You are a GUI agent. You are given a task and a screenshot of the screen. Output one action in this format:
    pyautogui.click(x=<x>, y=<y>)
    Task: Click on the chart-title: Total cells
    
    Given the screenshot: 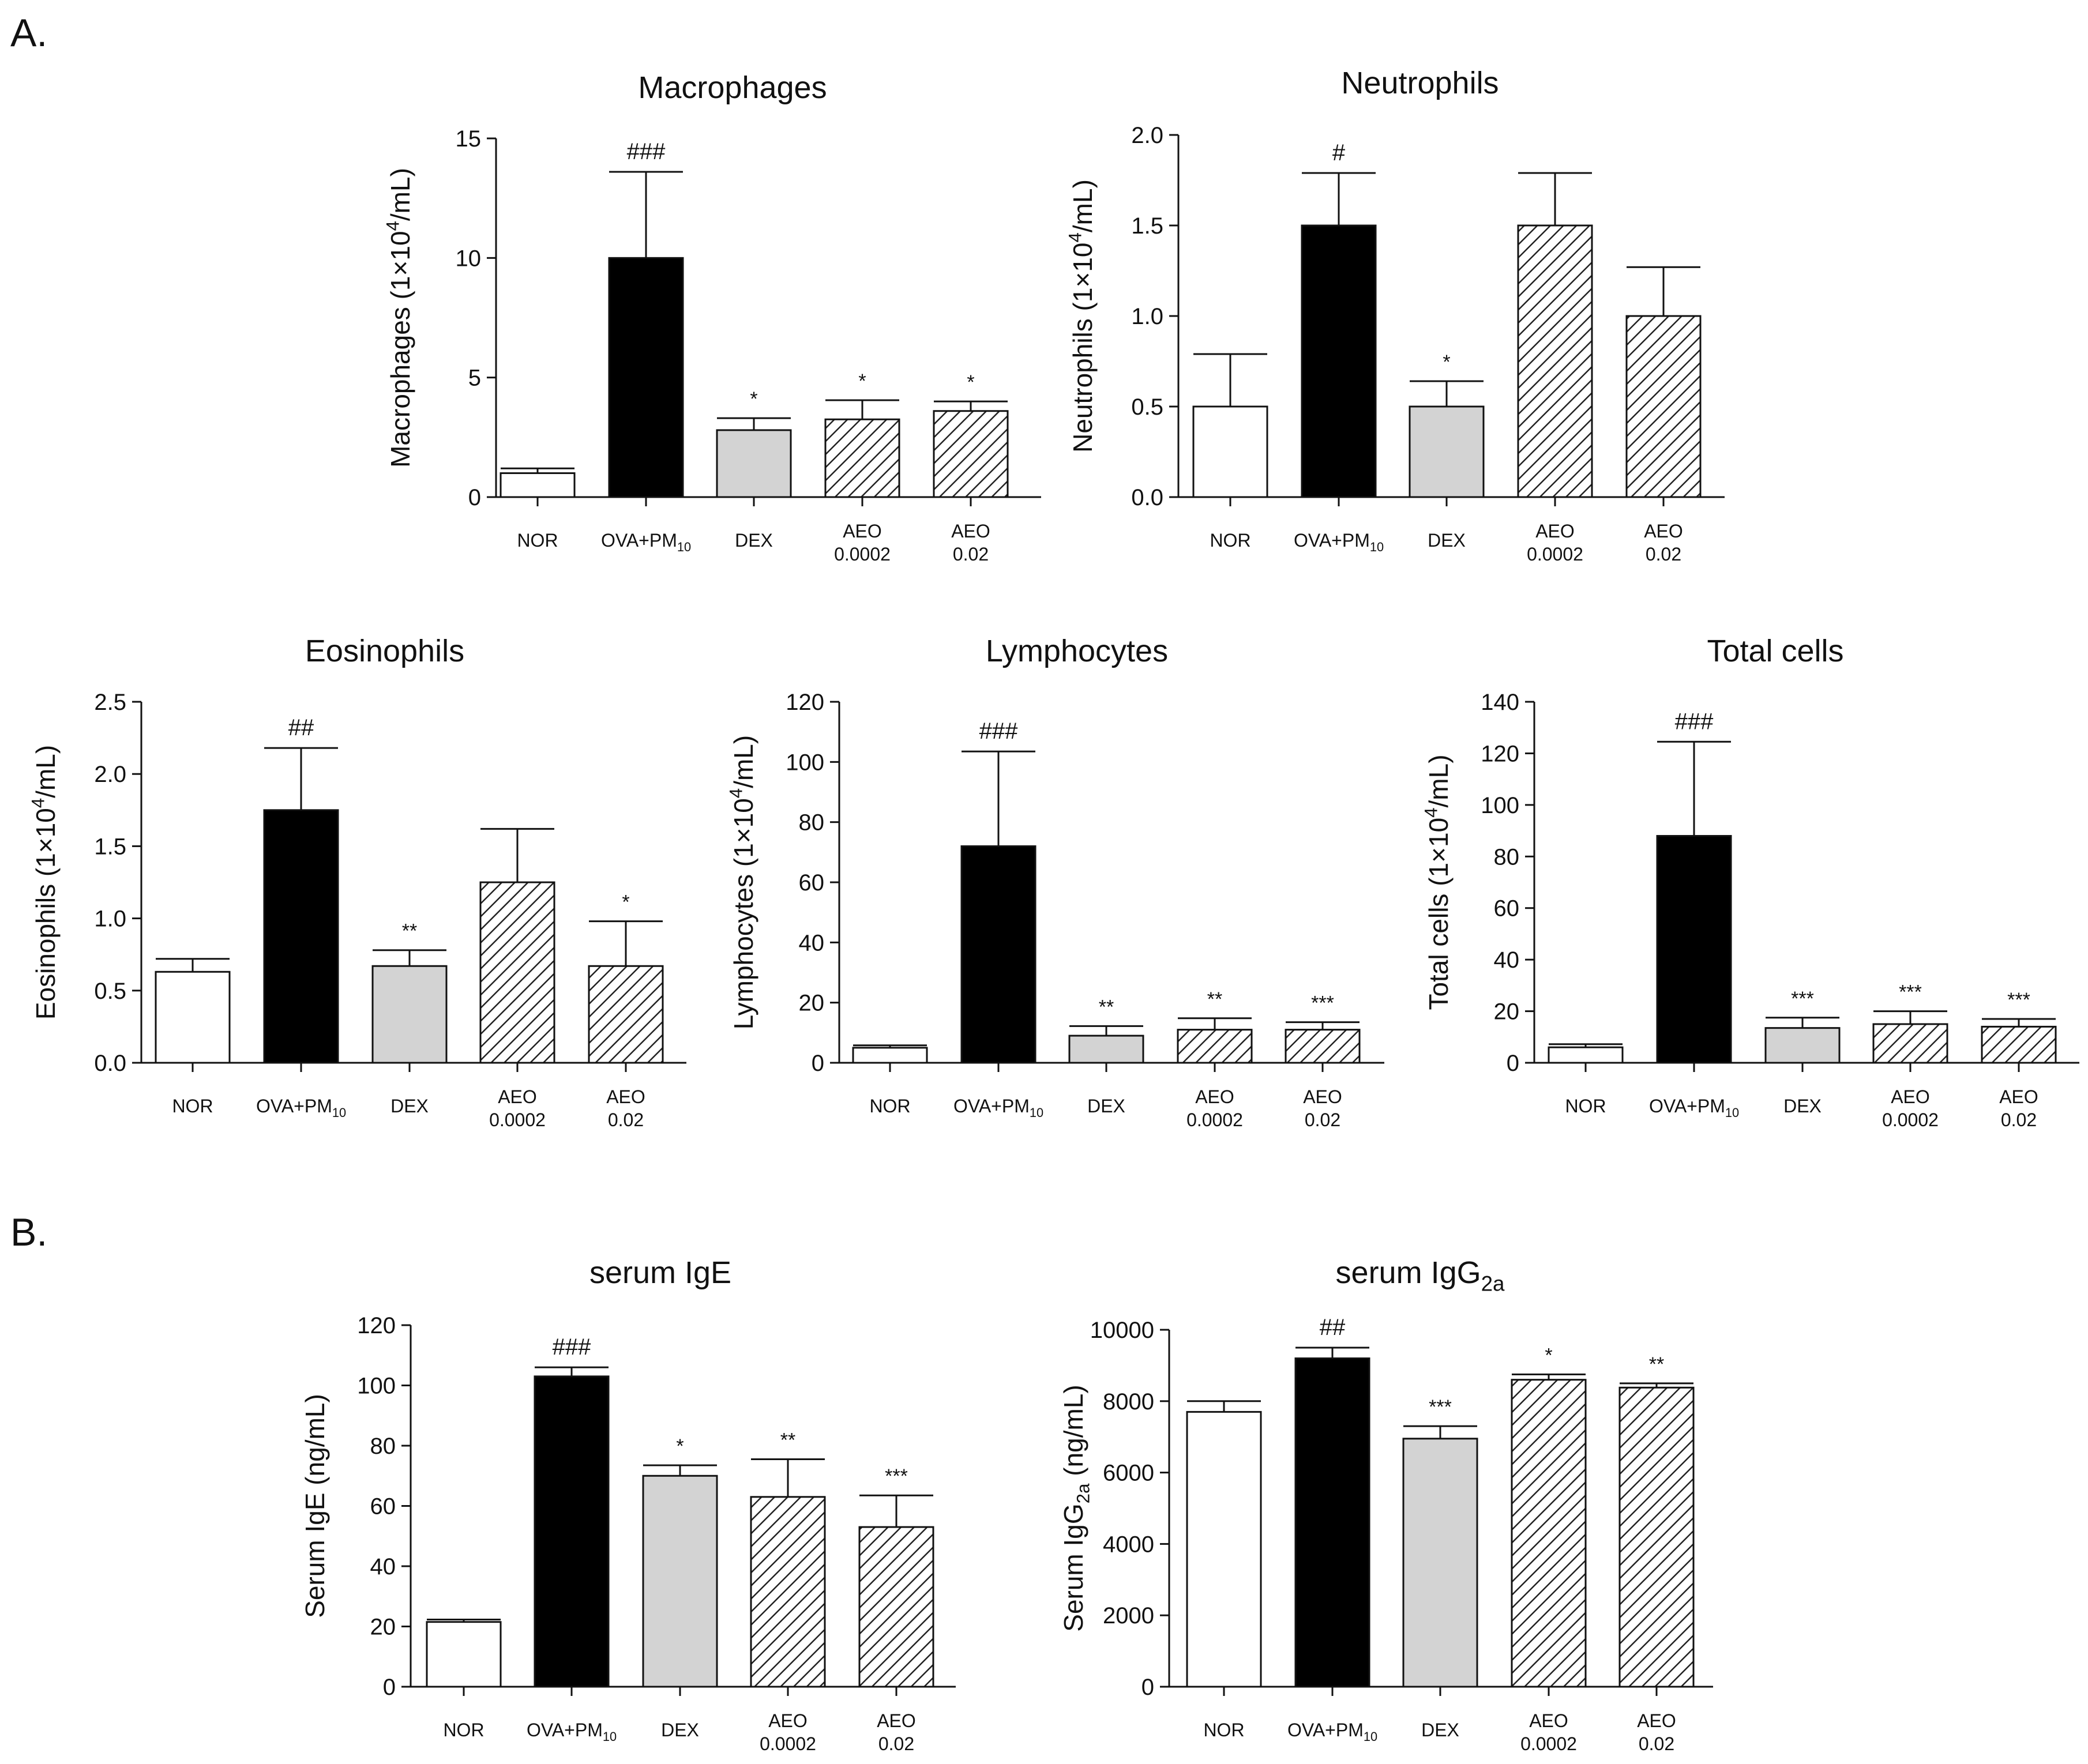 What is the action you would take?
    pyautogui.click(x=1775, y=651)
    